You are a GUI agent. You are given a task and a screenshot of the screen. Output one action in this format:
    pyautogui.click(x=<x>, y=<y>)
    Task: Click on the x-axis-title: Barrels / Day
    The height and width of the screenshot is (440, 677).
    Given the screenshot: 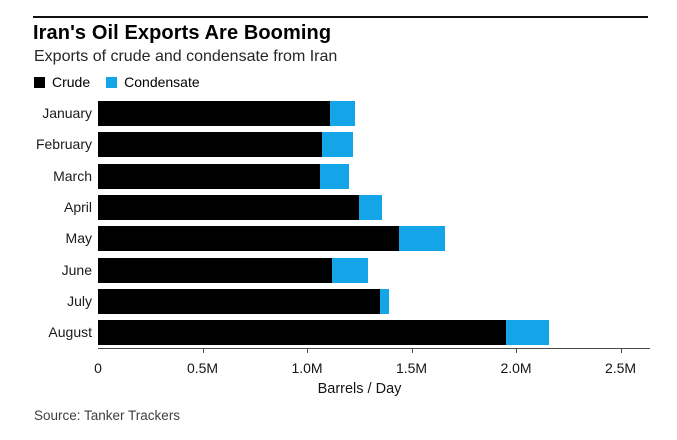 What is the action you would take?
    pyautogui.click(x=359, y=389)
    